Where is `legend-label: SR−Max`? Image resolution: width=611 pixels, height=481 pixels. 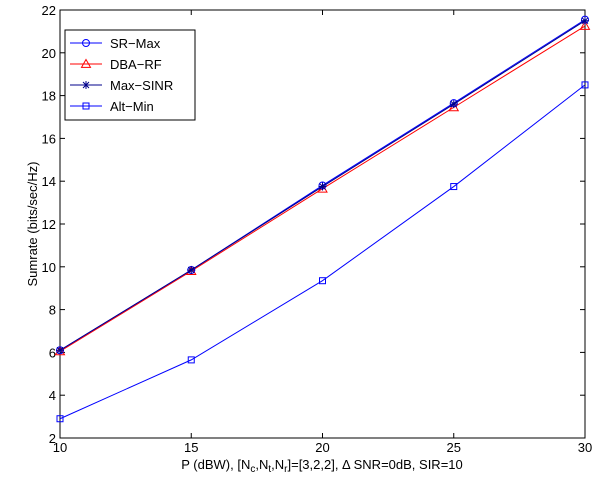
legend-label: SR−Max is located at coordinates (135, 43).